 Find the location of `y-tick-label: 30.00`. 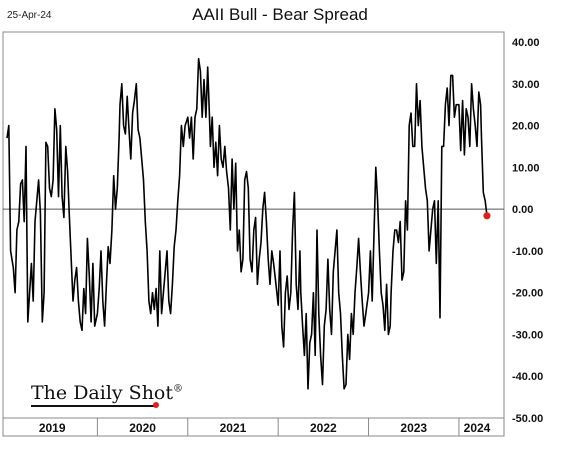

y-tick-label: 30.00 is located at coordinates (526, 85).